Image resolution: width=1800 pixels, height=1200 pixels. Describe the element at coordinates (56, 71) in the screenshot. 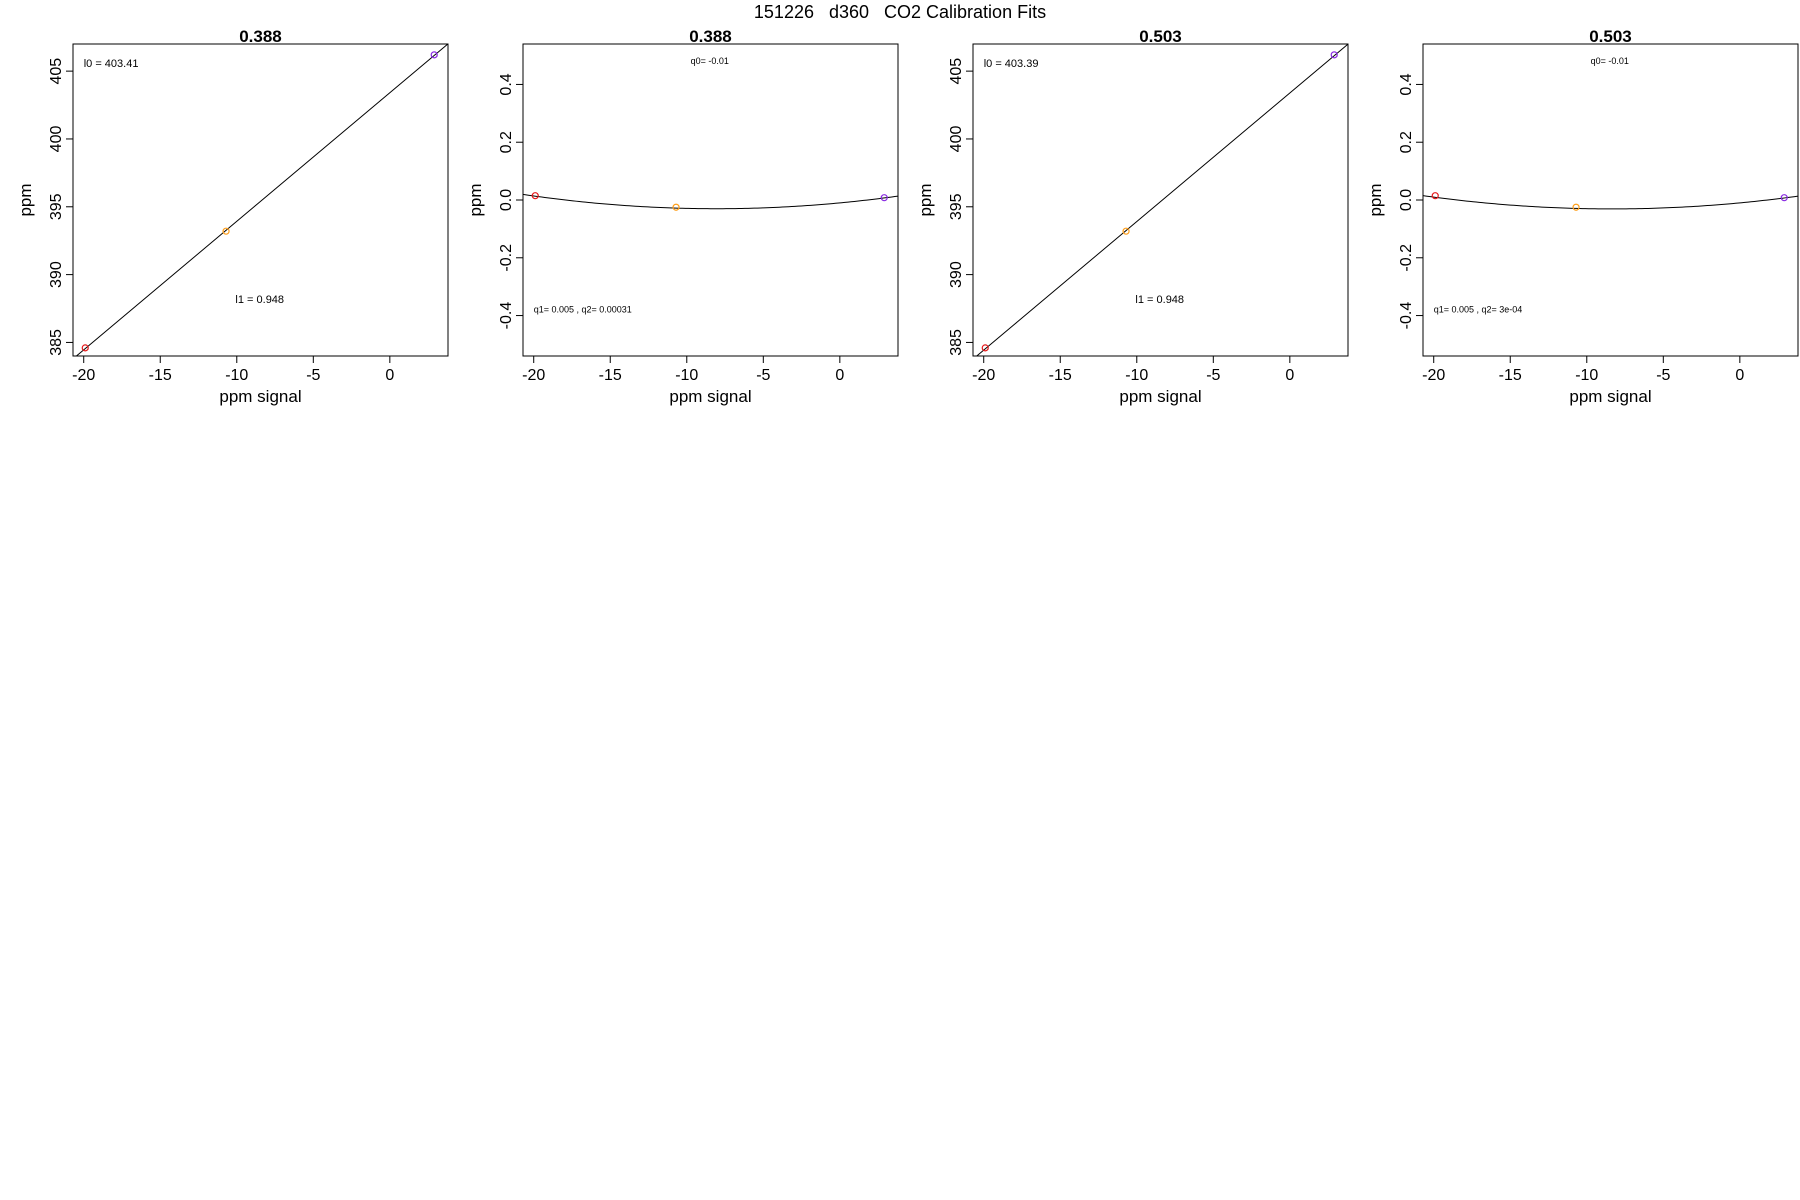

I see `chart-1-y-tick-label: 405` at that location.